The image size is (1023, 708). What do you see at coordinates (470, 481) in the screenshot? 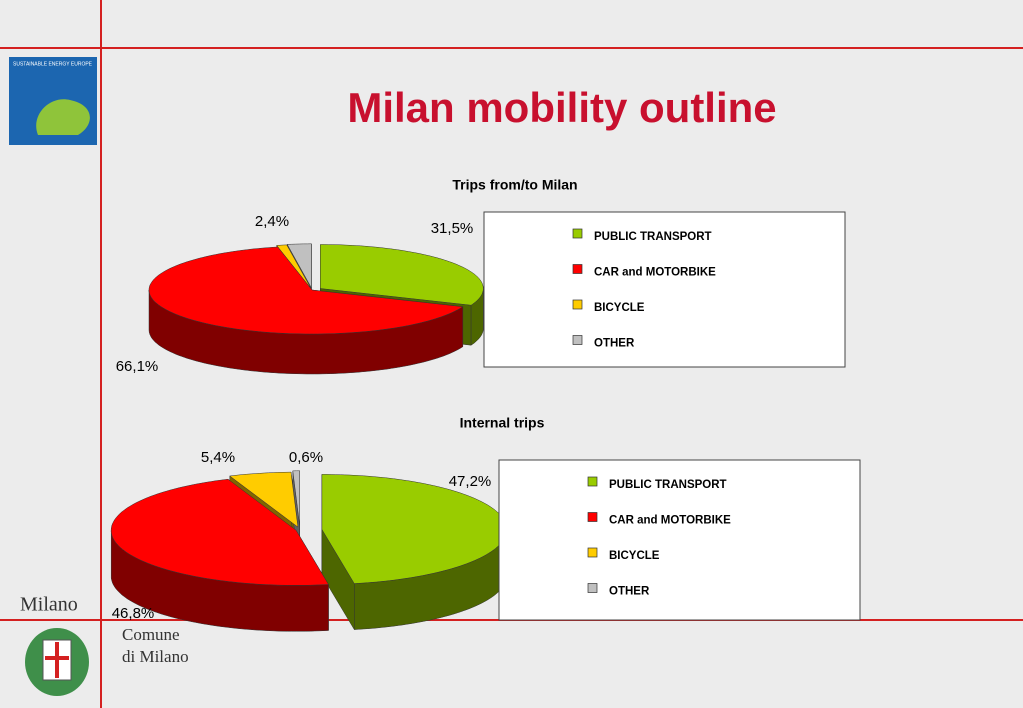
I see `data-label: 47,2%` at bounding box center [470, 481].